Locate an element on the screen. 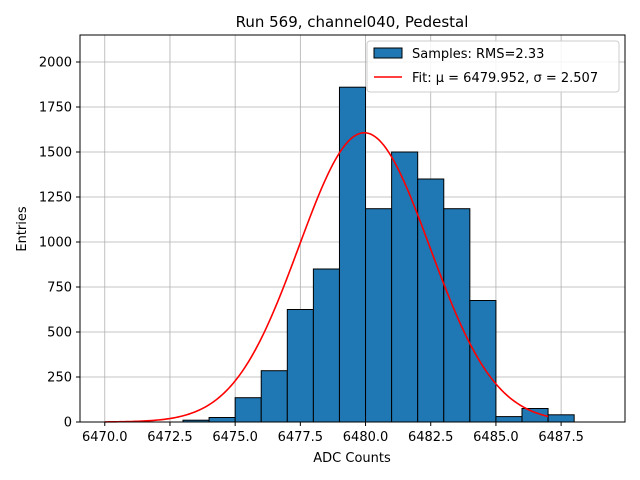  y-tick-label: 250 is located at coordinates (59, 378).